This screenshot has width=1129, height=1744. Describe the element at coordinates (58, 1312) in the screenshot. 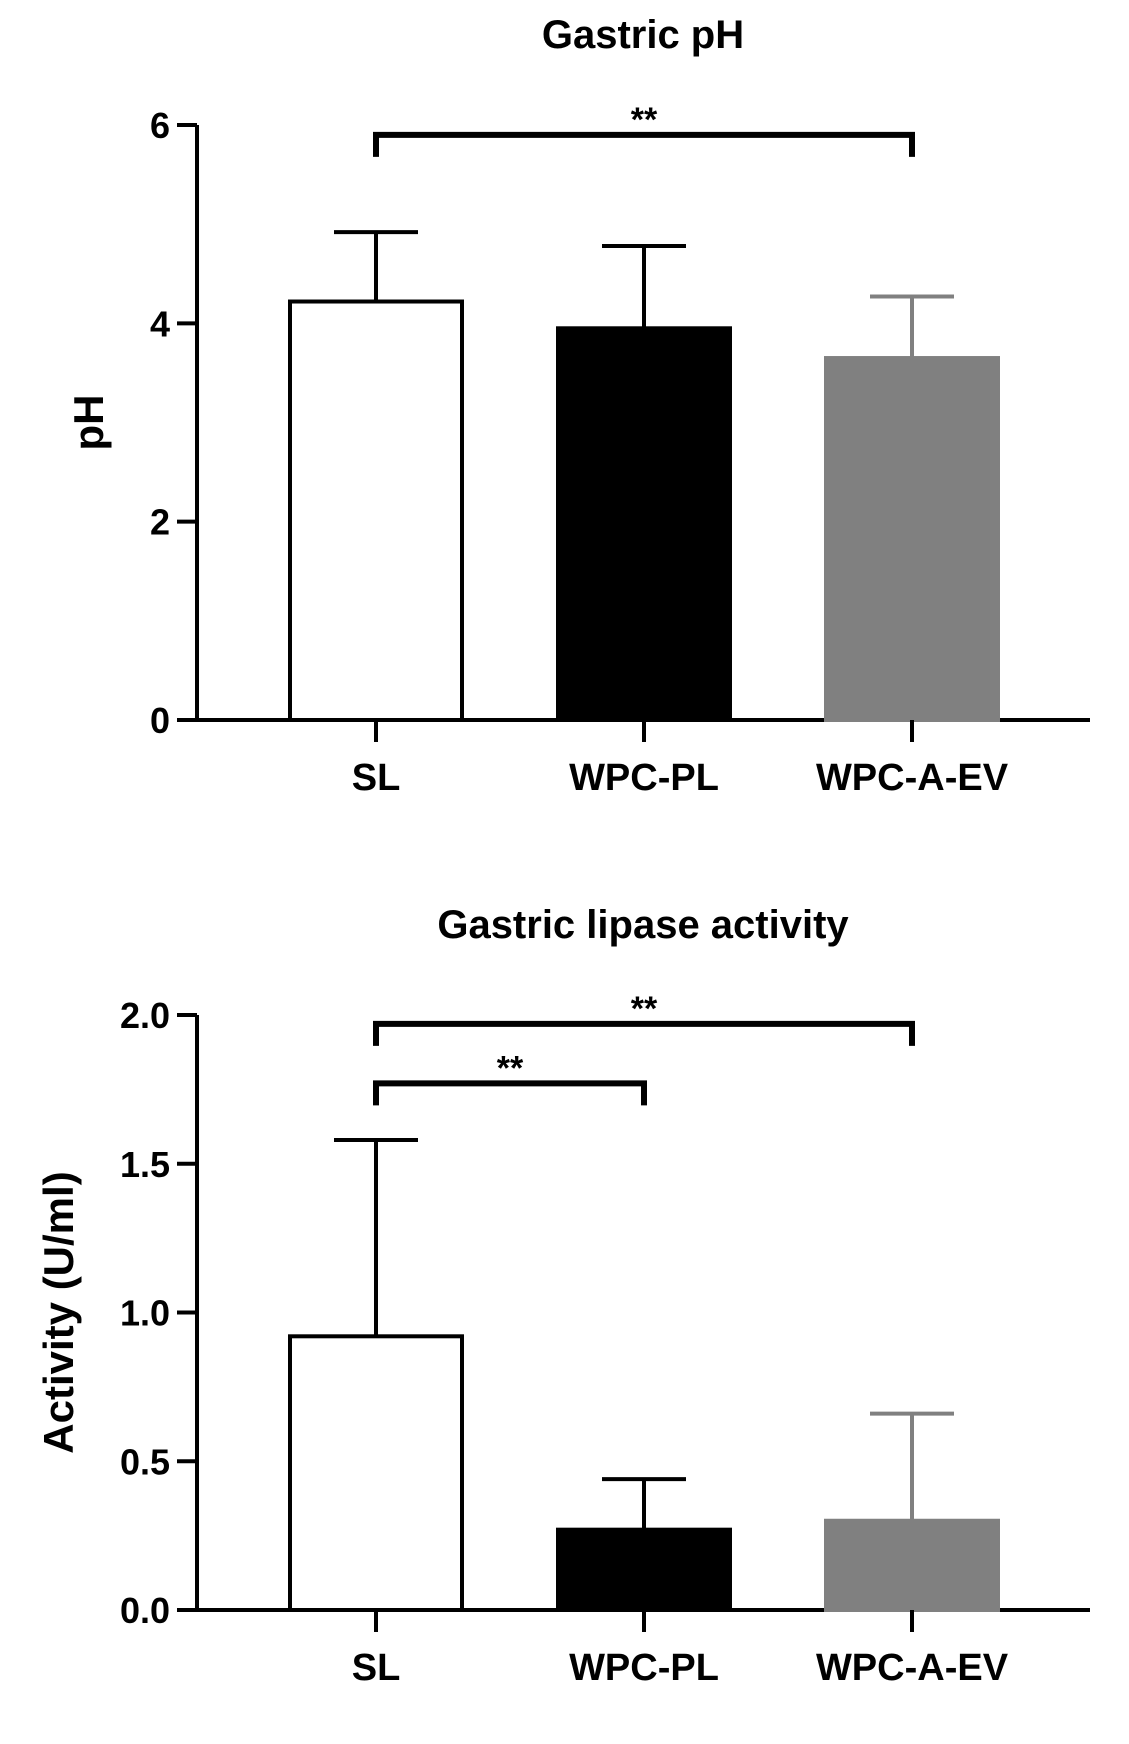

I see `y-axis-label: Activity (U/ml)` at that location.